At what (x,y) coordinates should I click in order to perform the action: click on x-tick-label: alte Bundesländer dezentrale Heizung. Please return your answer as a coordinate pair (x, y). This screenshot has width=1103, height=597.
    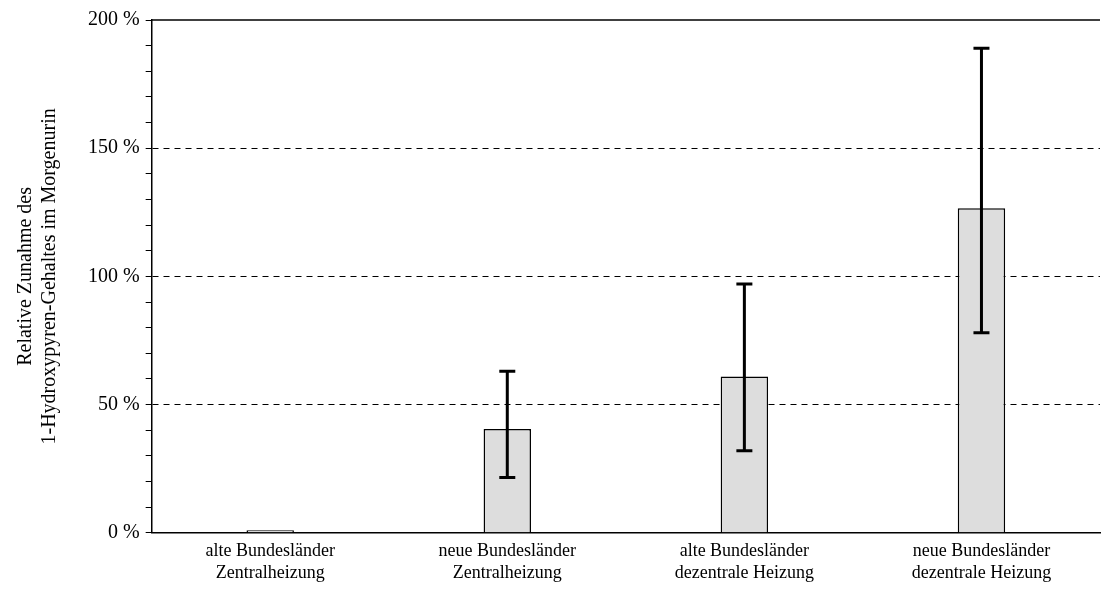
    Looking at the image, I should click on (744, 561).